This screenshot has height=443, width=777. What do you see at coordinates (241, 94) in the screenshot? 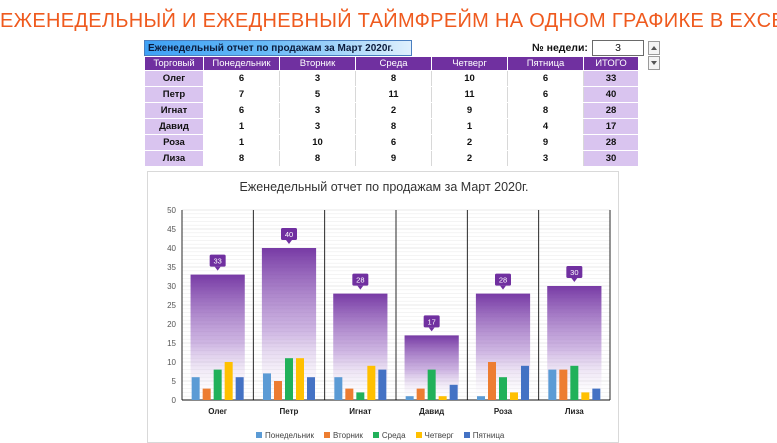
I see `sales-cell: 7` at bounding box center [241, 94].